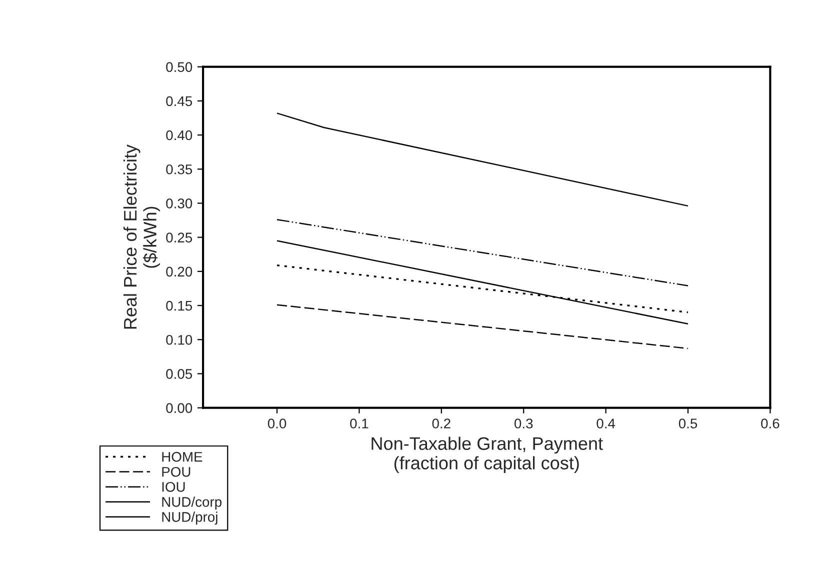  What do you see at coordinates (173, 487) in the screenshot?
I see `legend-label: IOU` at bounding box center [173, 487].